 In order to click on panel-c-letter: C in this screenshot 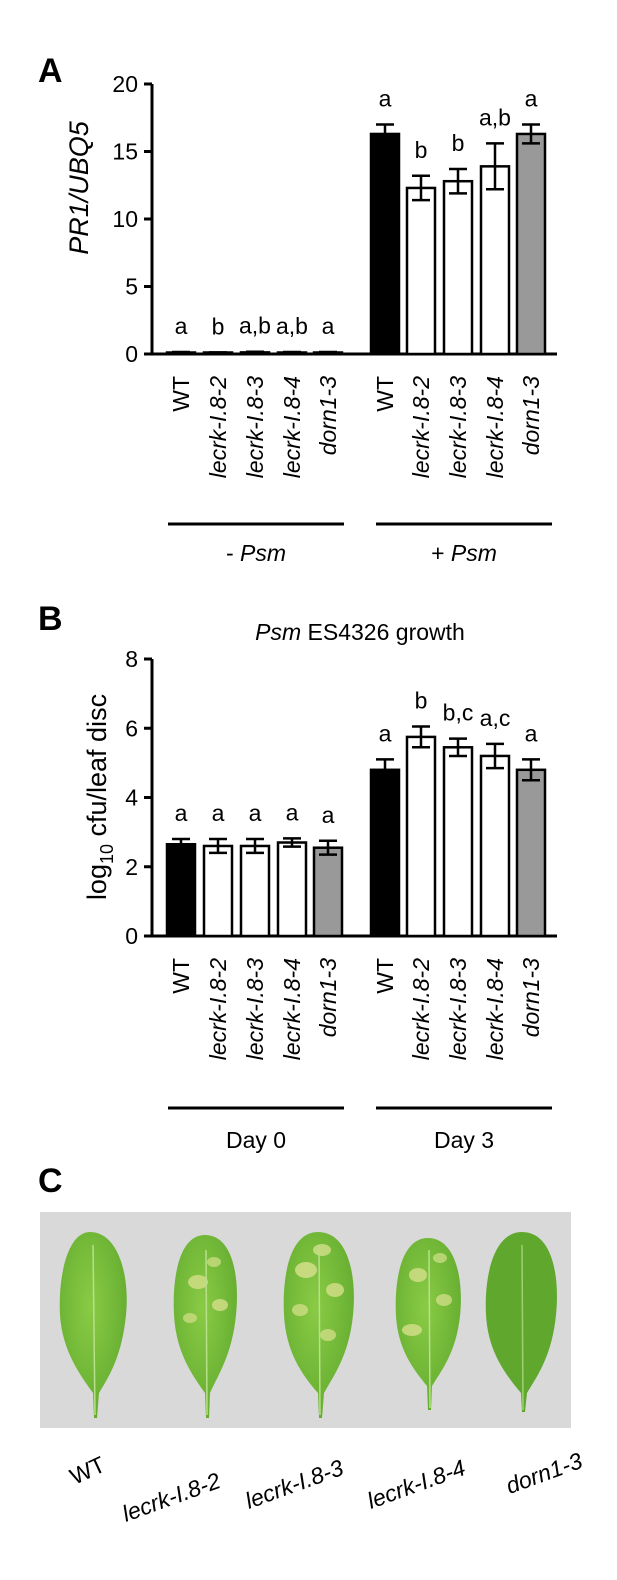, I will do `click(50, 1181)`.